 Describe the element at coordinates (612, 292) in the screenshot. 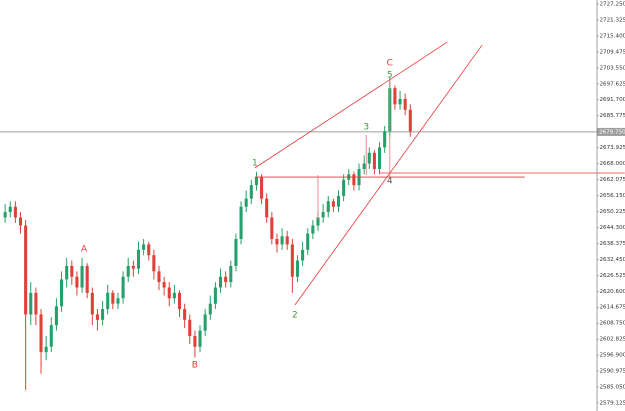

I see `y-tick-label: 2620.600` at that location.